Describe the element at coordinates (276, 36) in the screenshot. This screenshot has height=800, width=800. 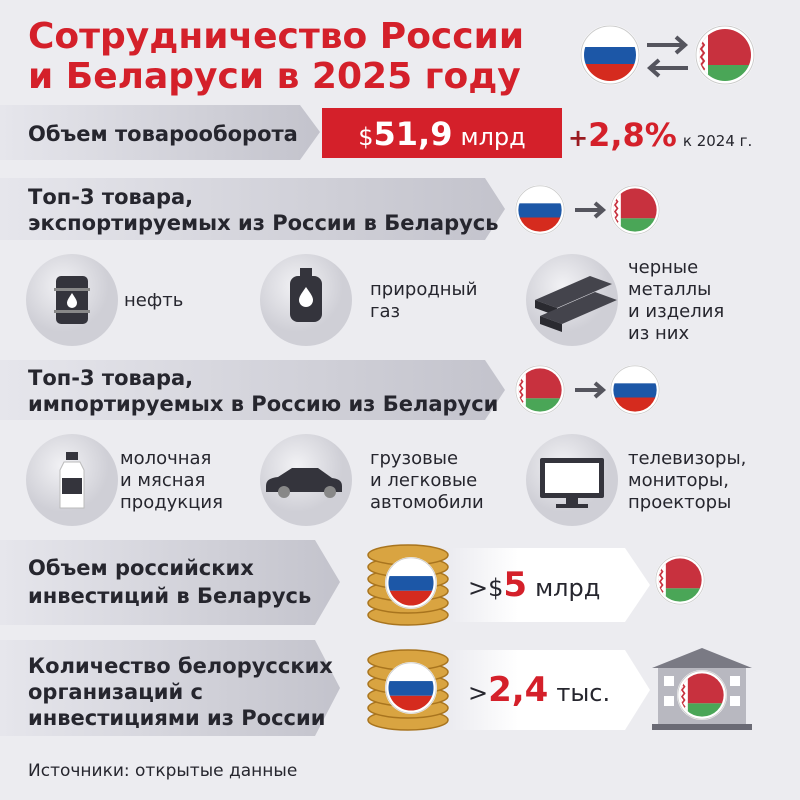
I see `title: Сотрудничество России` at that location.